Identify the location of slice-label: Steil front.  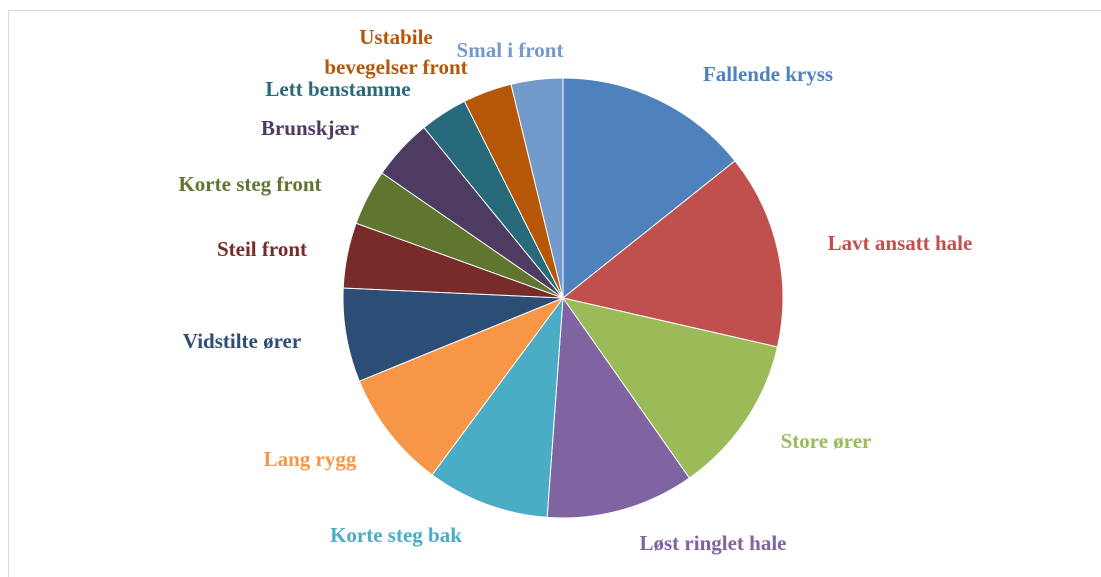
(262, 249).